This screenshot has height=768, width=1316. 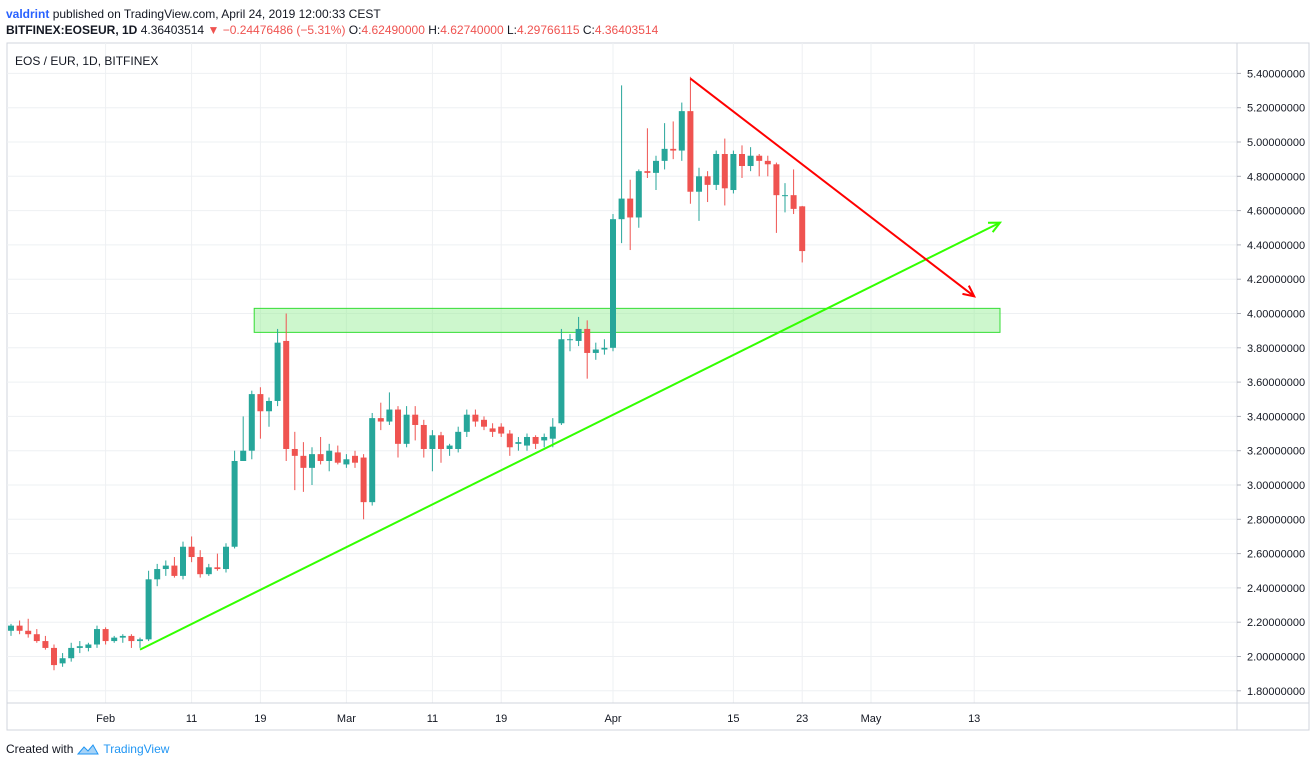 I want to click on open-label: O:, so click(x=355, y=30).